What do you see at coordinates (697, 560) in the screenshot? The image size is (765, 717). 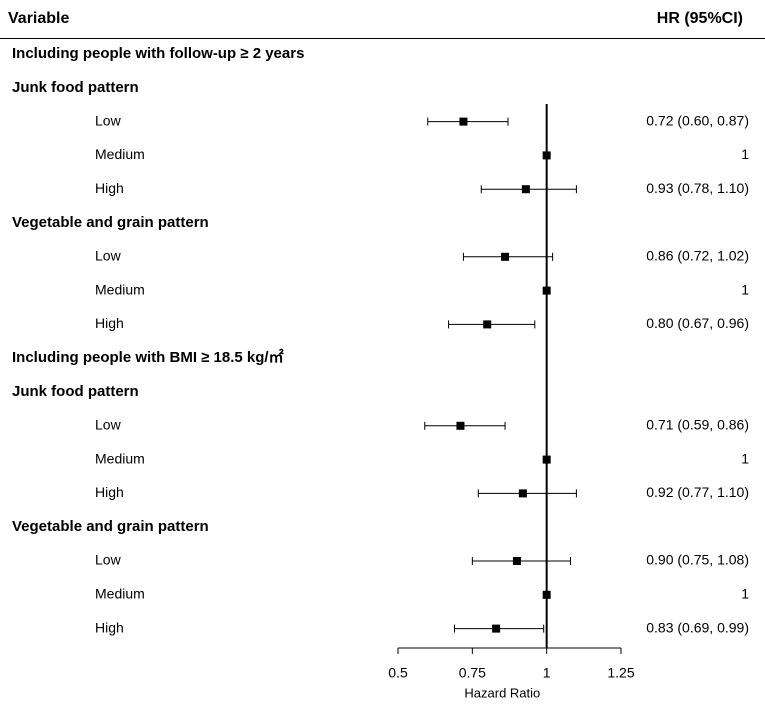 I see `hr-ci-text: 0.90 (0.75, 1.08)` at bounding box center [697, 560].